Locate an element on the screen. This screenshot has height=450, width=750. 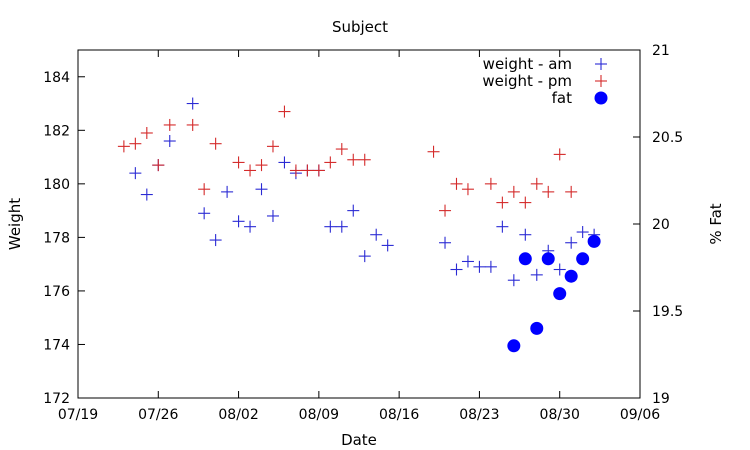
y-tick-label: 176 is located at coordinates (56, 292).